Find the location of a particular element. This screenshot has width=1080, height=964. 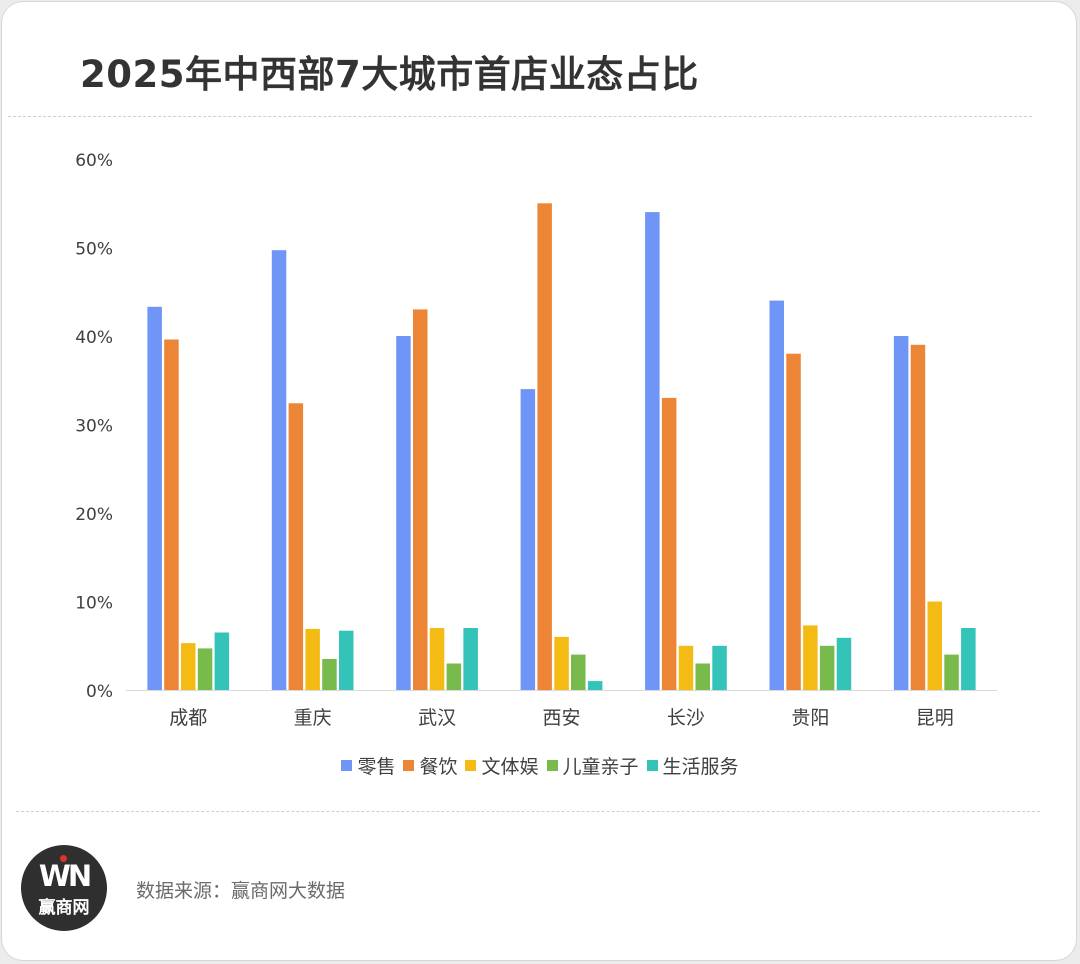

x-tick-label: 成都 is located at coordinates (188, 718).